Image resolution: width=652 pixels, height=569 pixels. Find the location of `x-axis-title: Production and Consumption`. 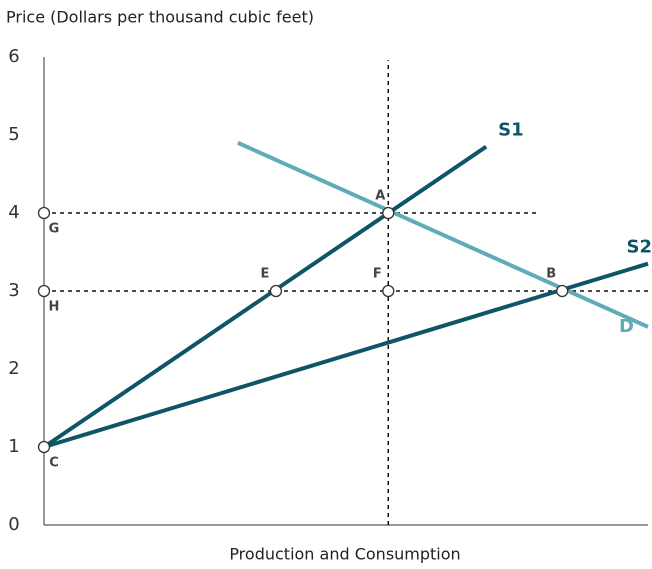

x-axis-title: Production and Consumption is located at coordinates (344, 554).